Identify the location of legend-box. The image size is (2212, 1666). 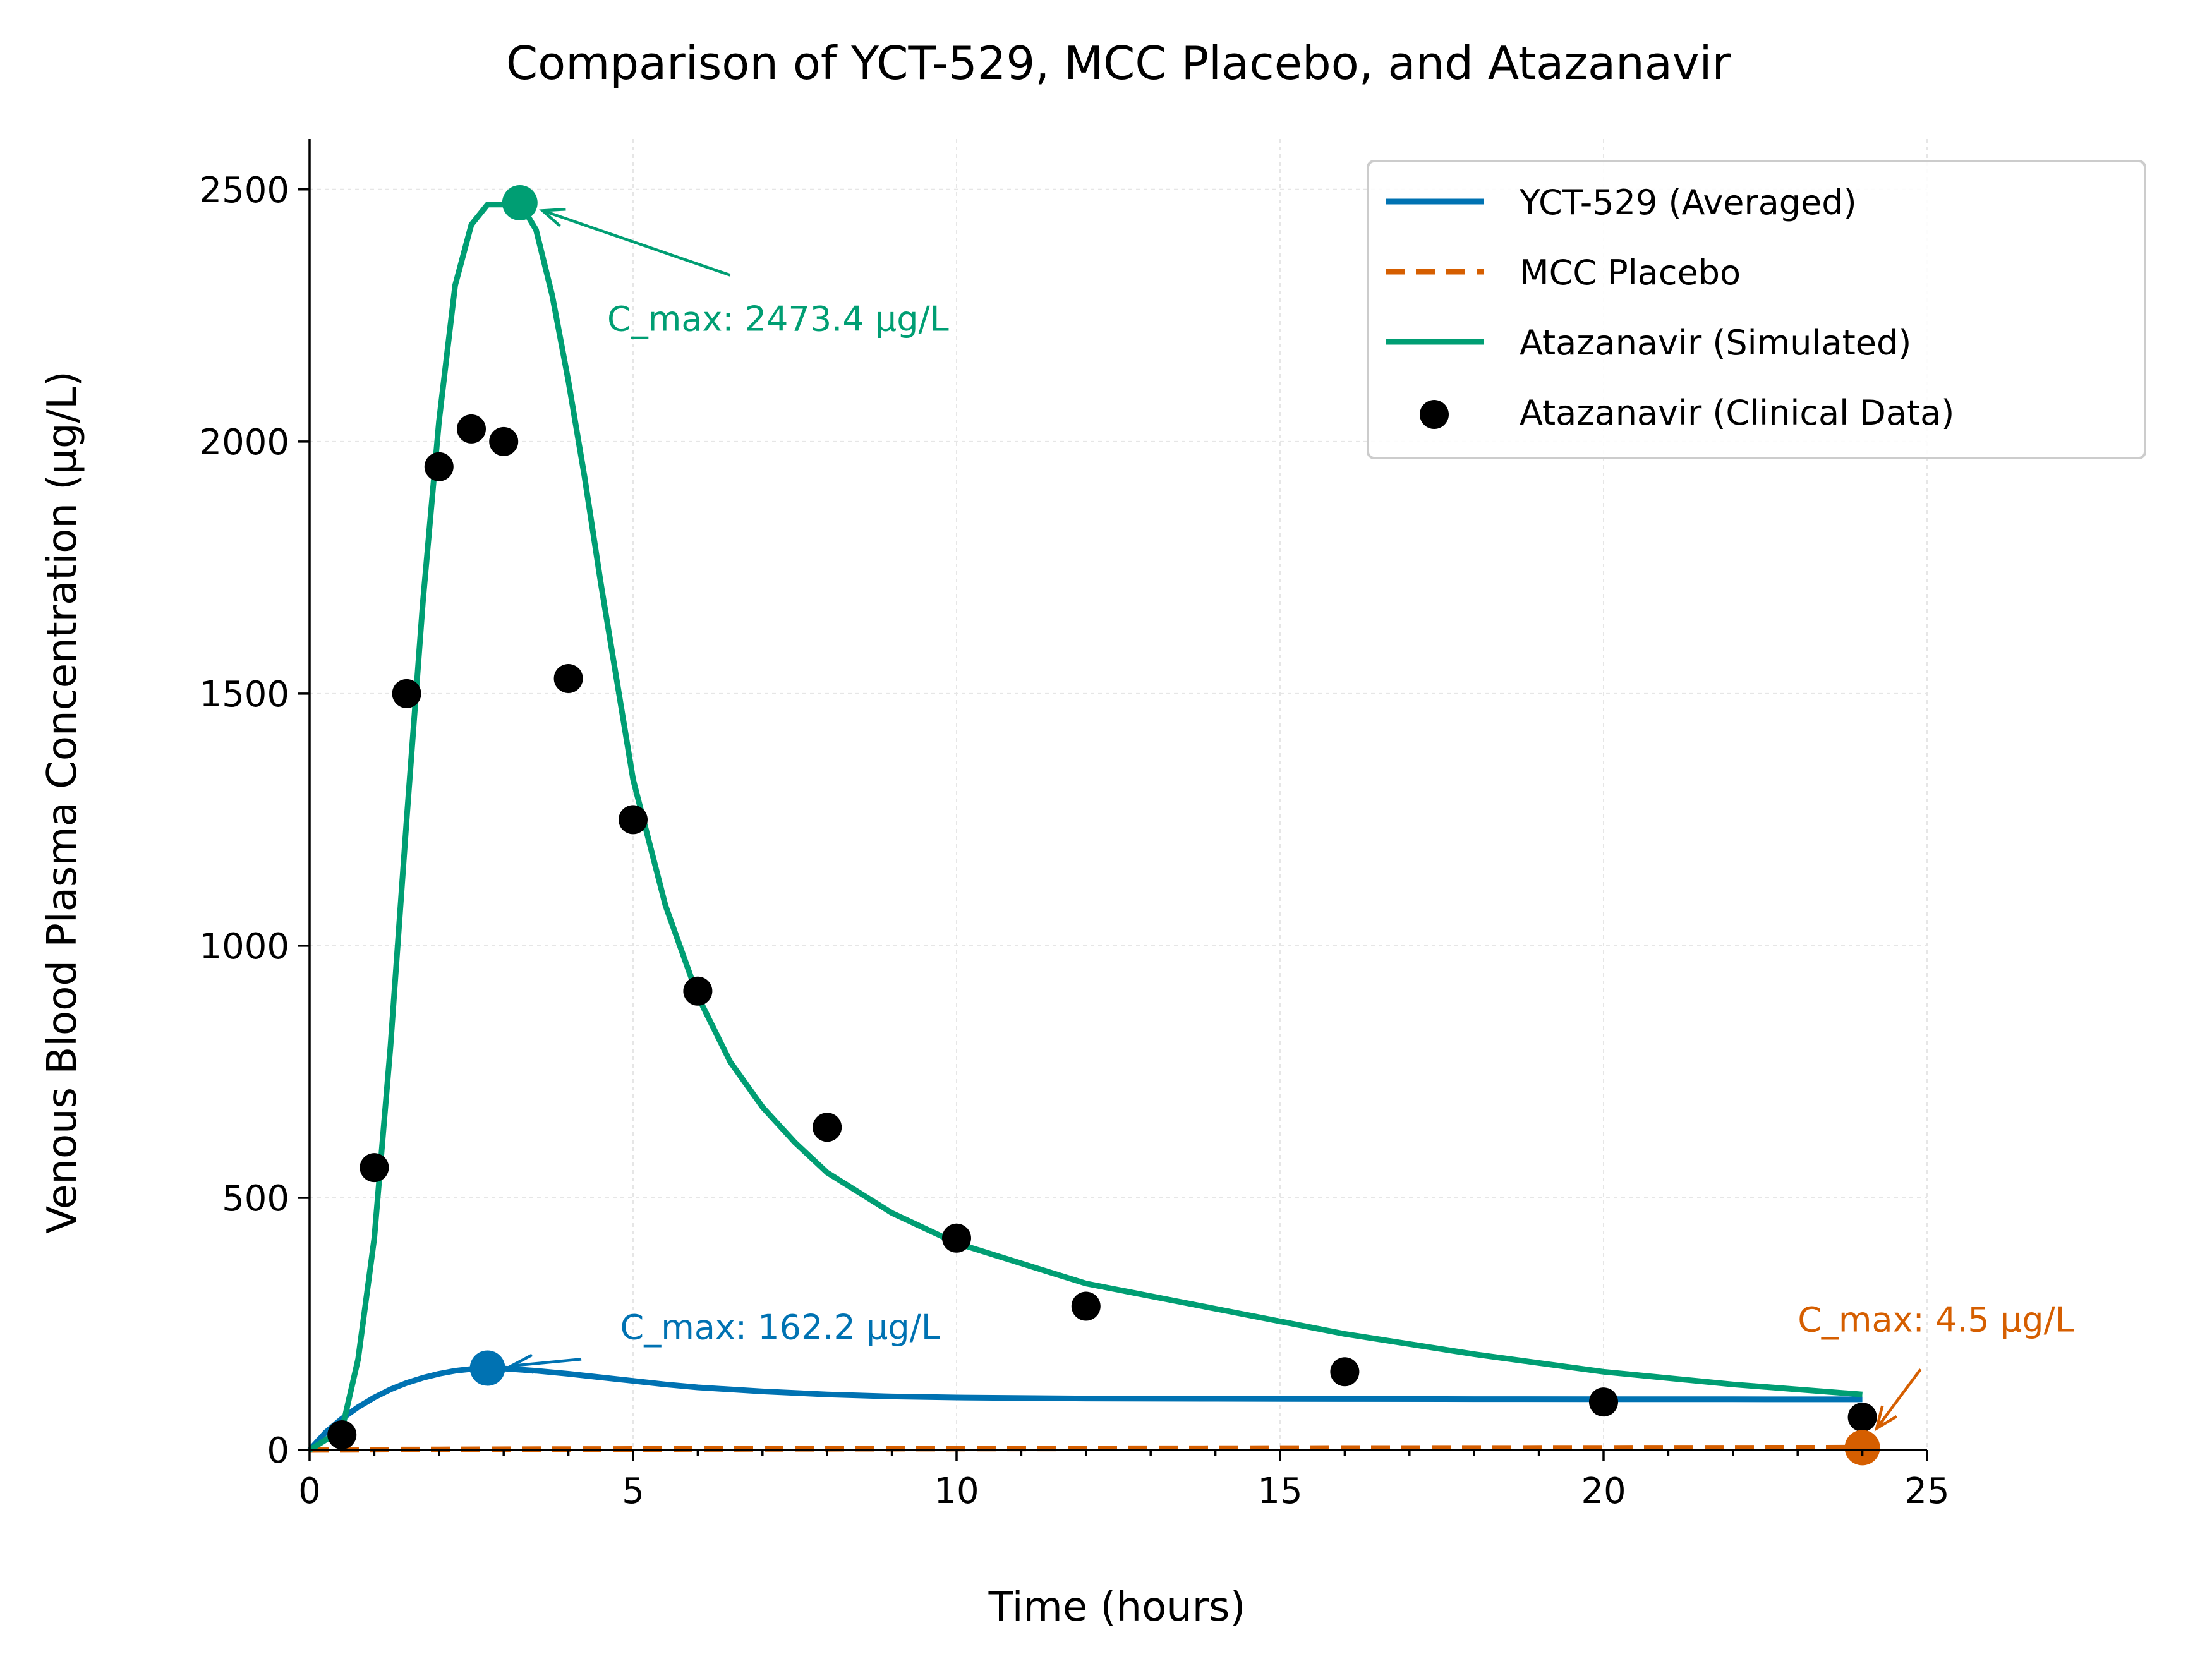
(1756, 309).